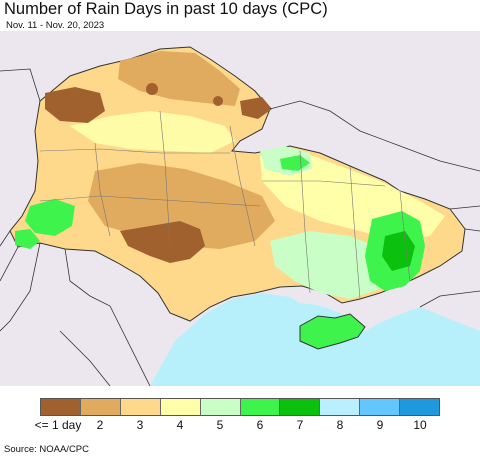 This screenshot has height=460, width=480. What do you see at coordinates (380, 425) in the screenshot?
I see `legend-label: 9` at bounding box center [380, 425].